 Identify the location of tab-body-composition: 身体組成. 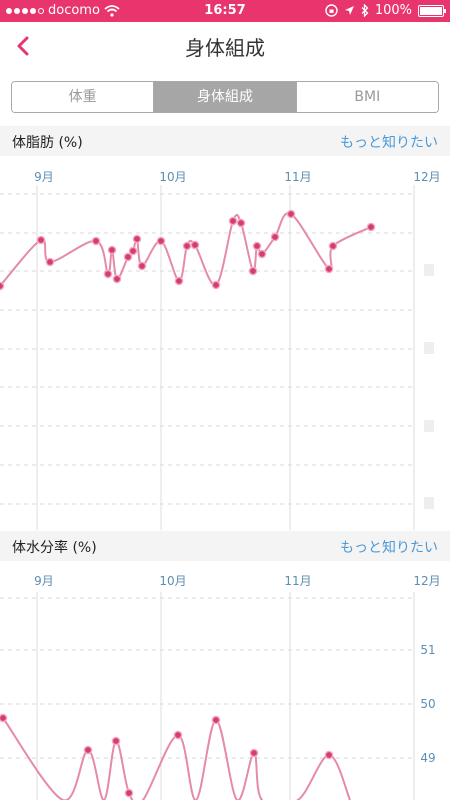
(225, 97).